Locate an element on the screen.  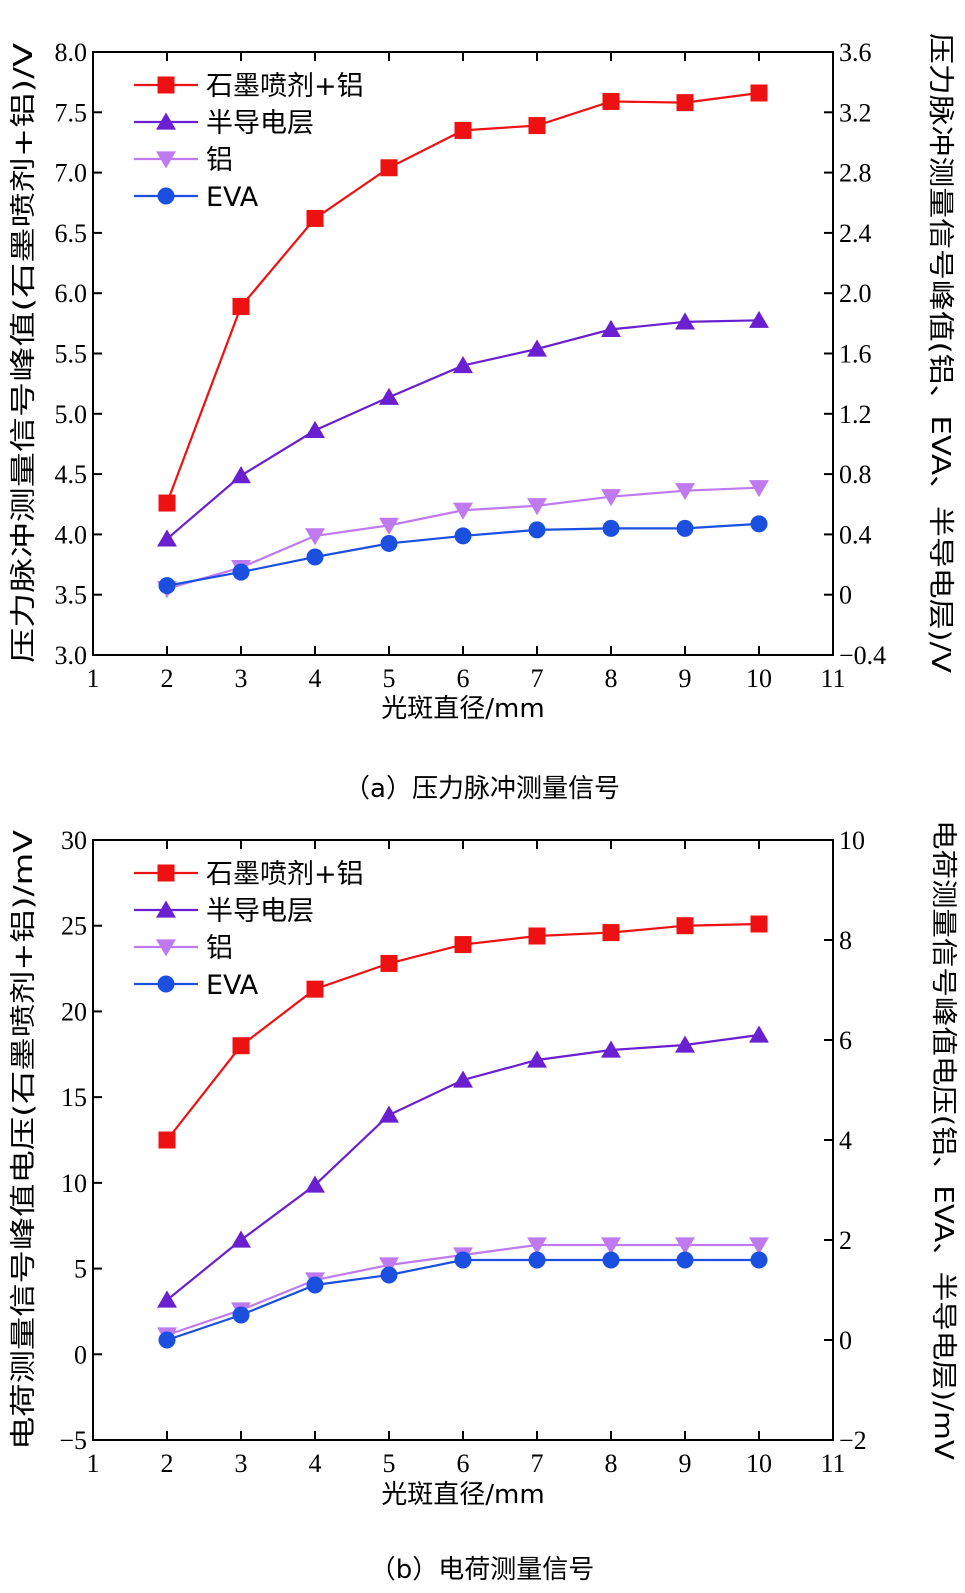
y-right-tick-label: 2 is located at coordinates (845, 1240).